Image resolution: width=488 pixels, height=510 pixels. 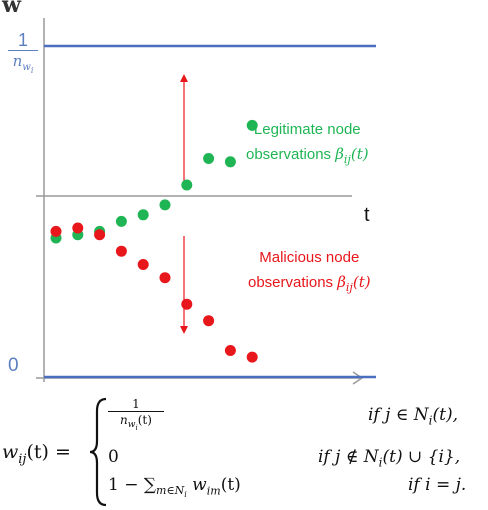 What do you see at coordinates (309, 257) in the screenshot?
I see `malicious-label-line1: Malicious node` at bounding box center [309, 257].